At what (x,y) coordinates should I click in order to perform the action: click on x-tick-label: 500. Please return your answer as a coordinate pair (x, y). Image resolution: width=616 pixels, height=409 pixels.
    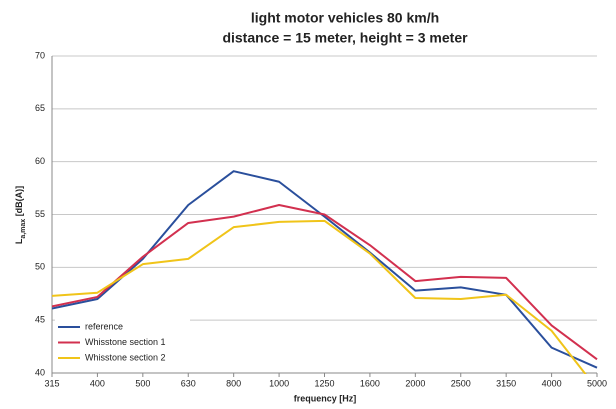
    Looking at the image, I should click on (142, 383).